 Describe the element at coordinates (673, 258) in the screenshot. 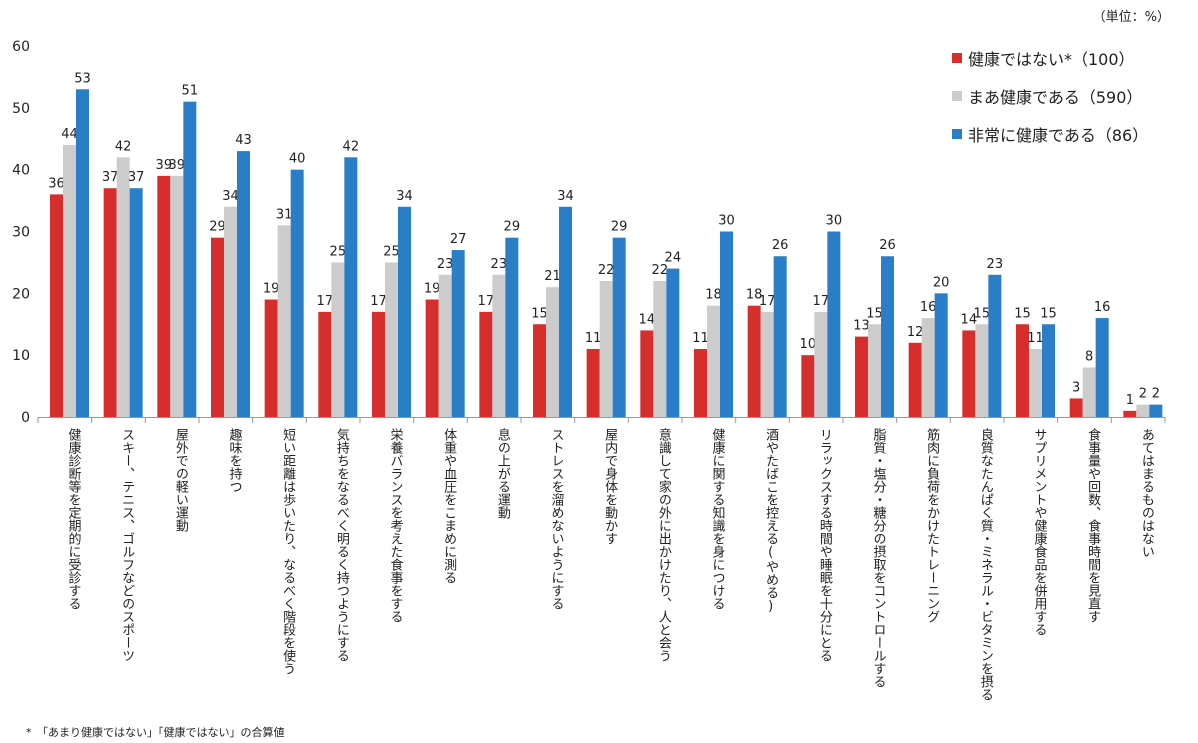

I see `data-label: 24` at that location.